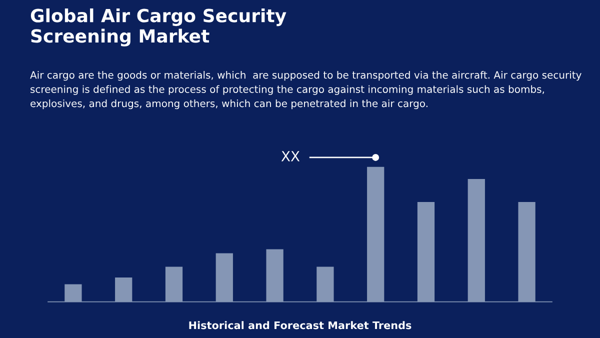 The height and width of the screenshot is (338, 600). Describe the element at coordinates (306, 90) in the screenshot. I see `chart-subtitle: Air cargo are the goods or materials, which are supposed to be transported via the aircraft. Air cargo security screening is defined as the process of protecting the cargo against incoming materials such as bombs, explosives, and drugs, among others, which can be penetrated in the air cargo.` at that location.